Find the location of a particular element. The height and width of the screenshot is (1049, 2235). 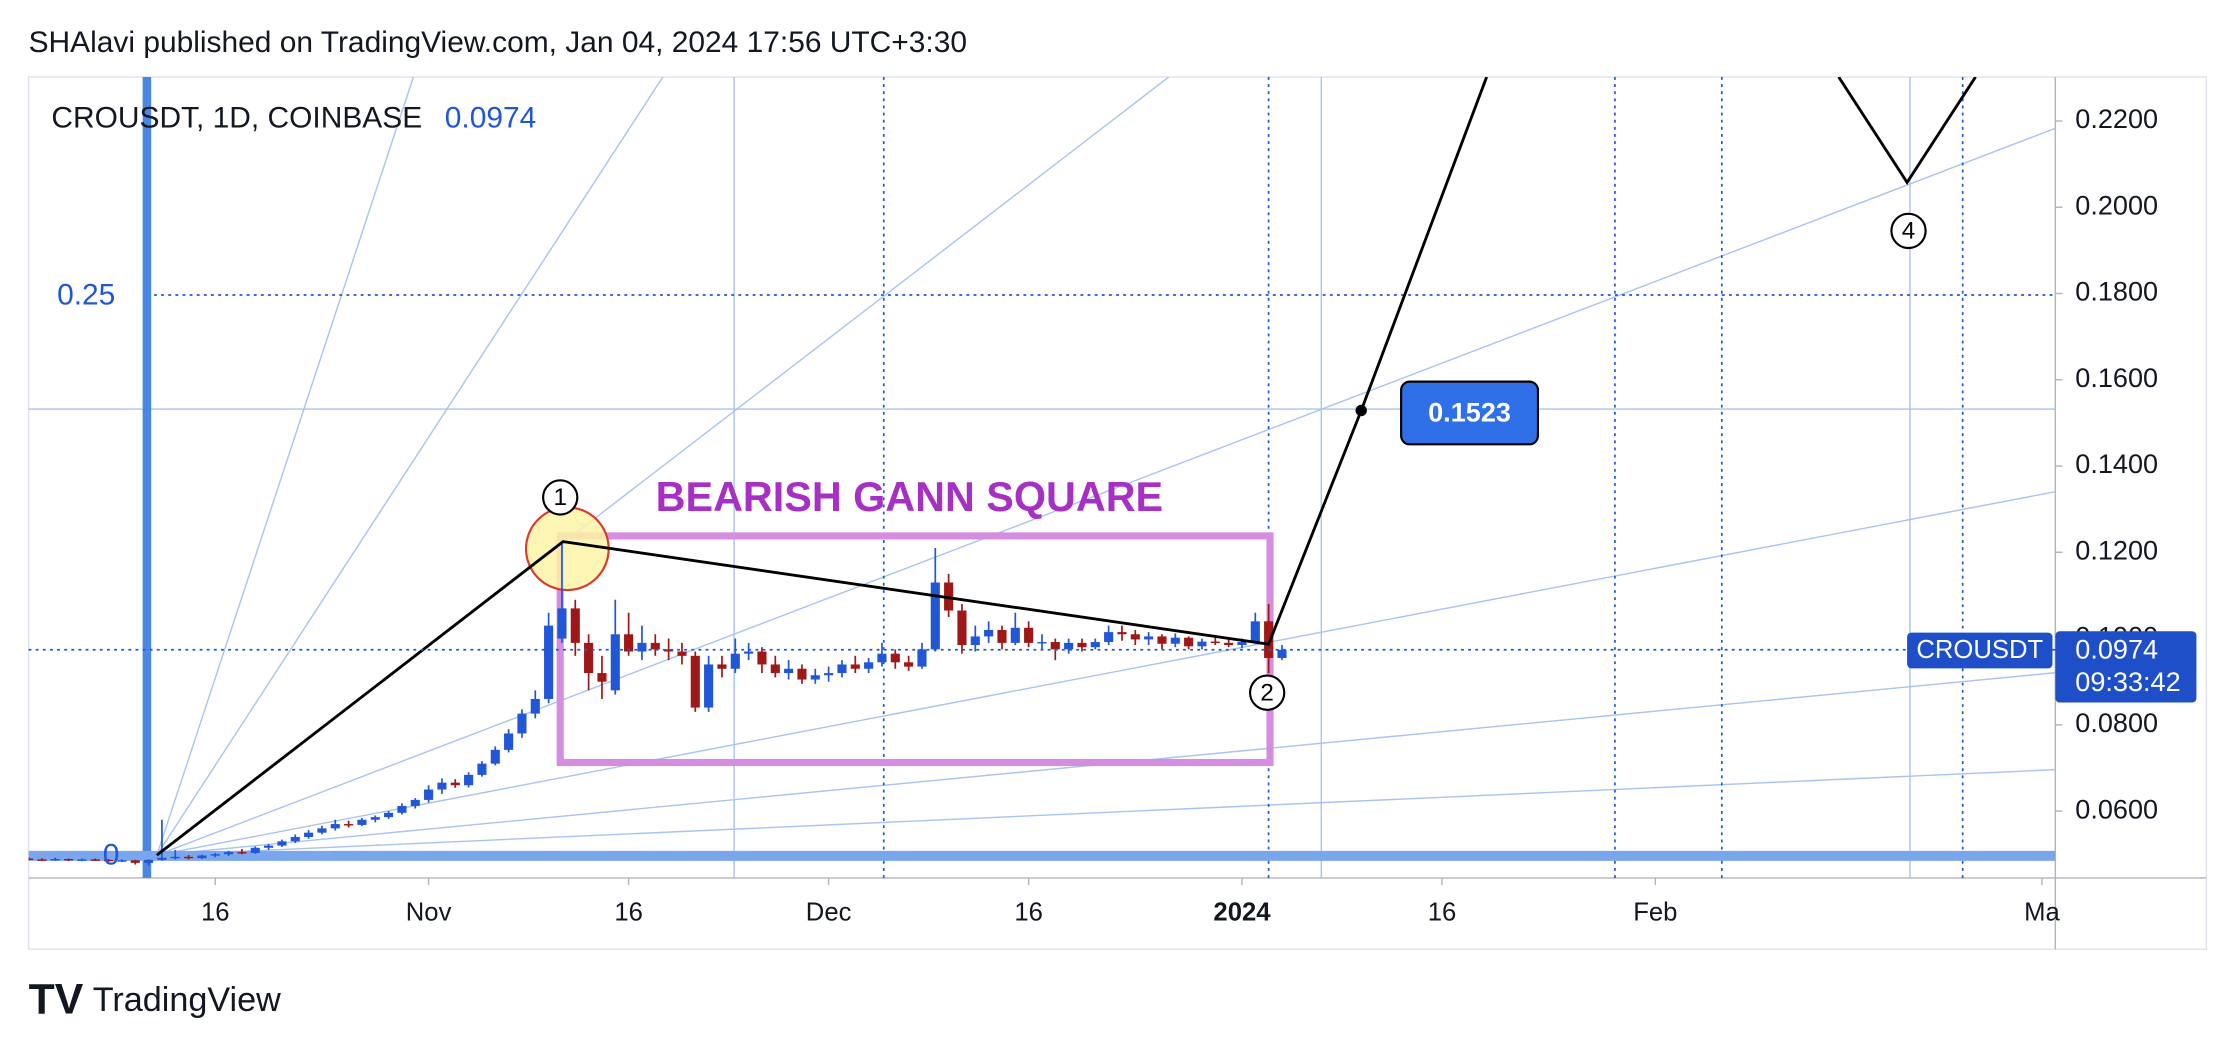

price-badge is located at coordinates (2126, 667).